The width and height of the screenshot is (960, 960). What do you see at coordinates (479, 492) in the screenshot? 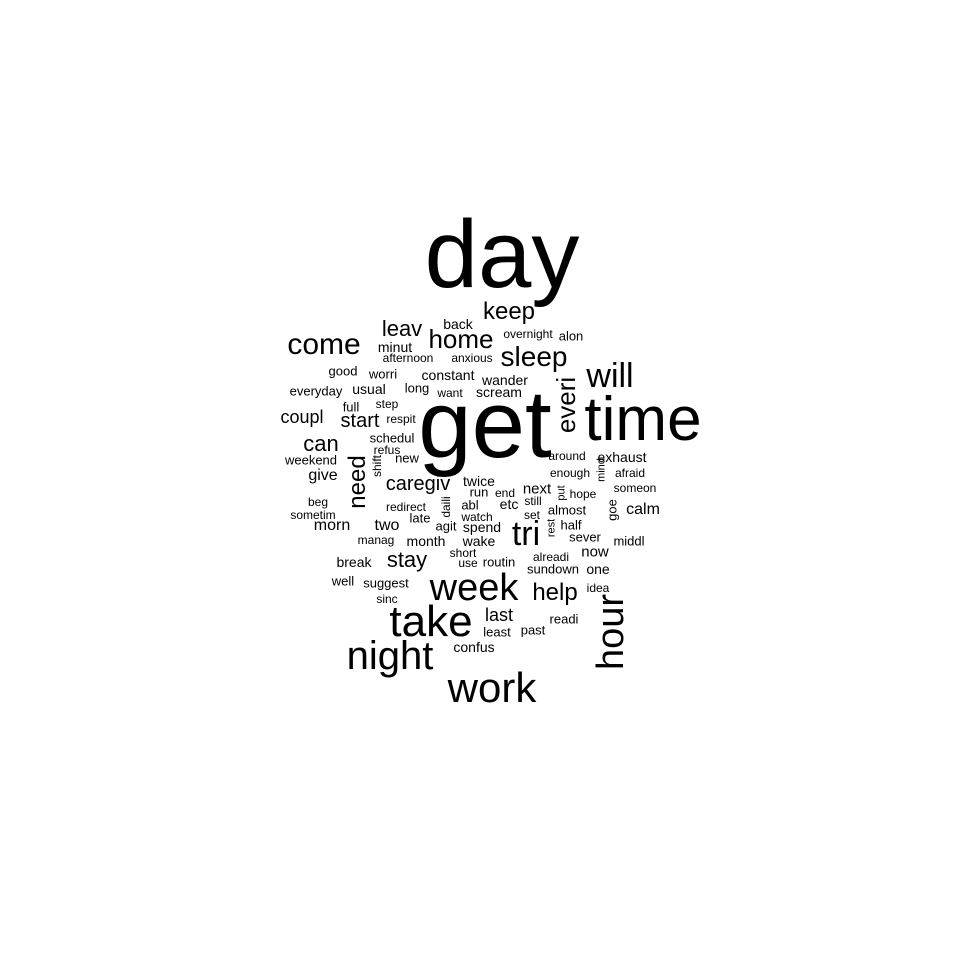
I see `word-run: run` at bounding box center [479, 492].